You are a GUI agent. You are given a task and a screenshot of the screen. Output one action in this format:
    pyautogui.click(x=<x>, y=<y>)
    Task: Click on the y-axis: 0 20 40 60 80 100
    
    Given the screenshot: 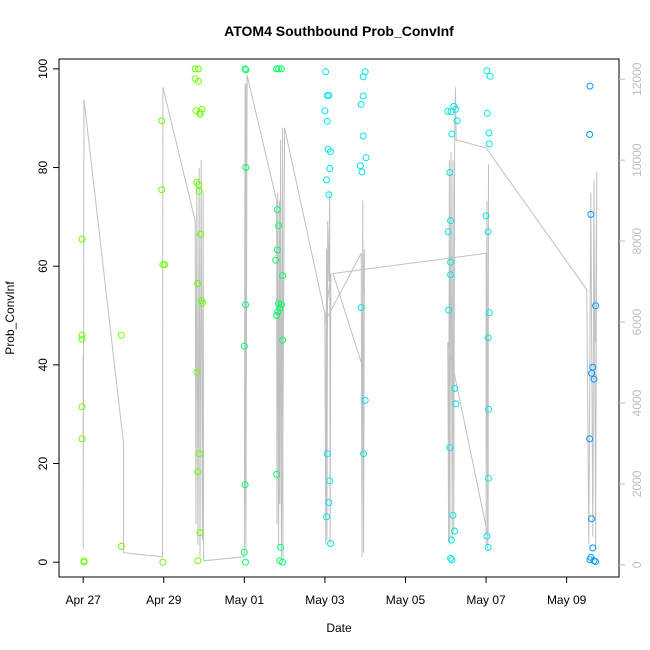 What is the action you would take?
    pyautogui.click(x=47, y=312)
    